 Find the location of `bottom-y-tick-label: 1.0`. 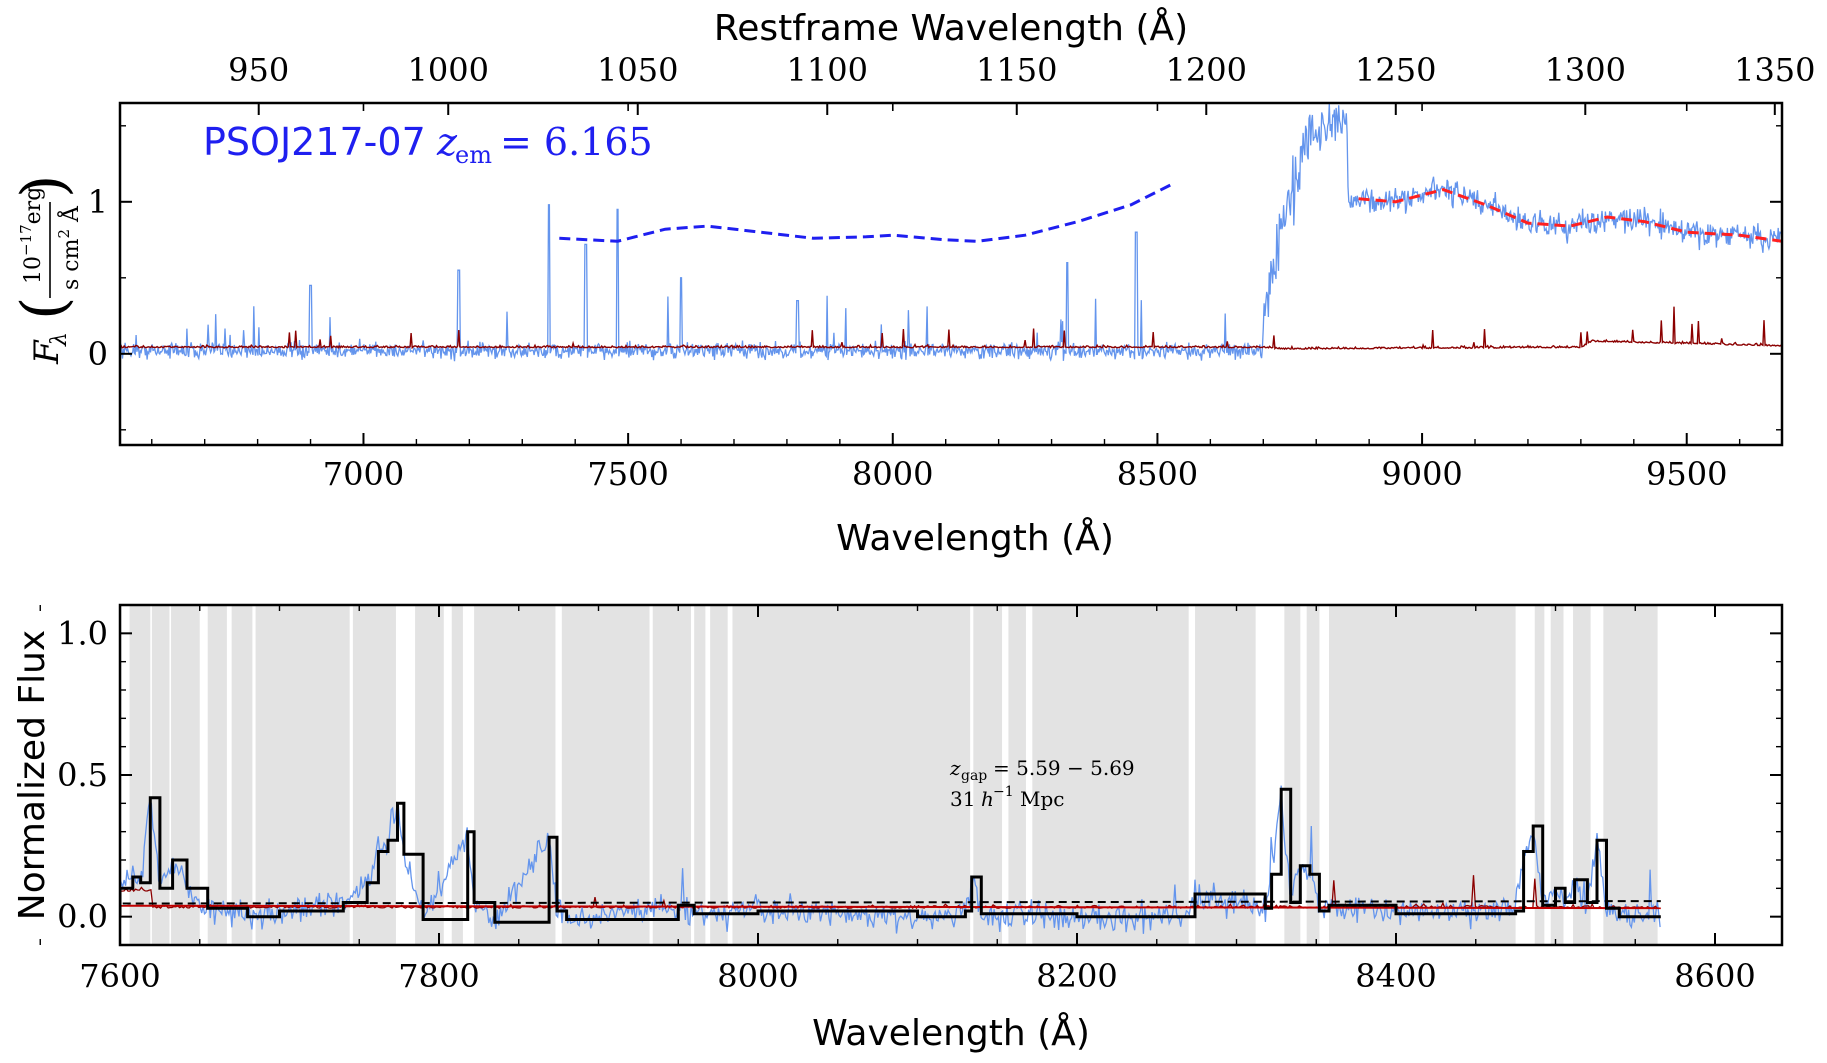

bottom-y-tick-label: 1.0 is located at coordinates (82, 633).